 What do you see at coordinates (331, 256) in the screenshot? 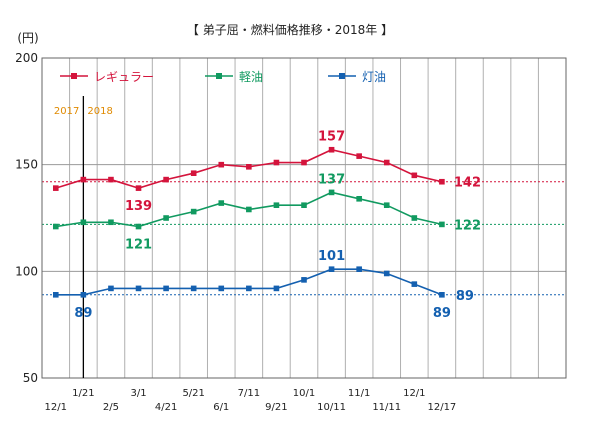
I see `data-label: 101` at bounding box center [331, 256].